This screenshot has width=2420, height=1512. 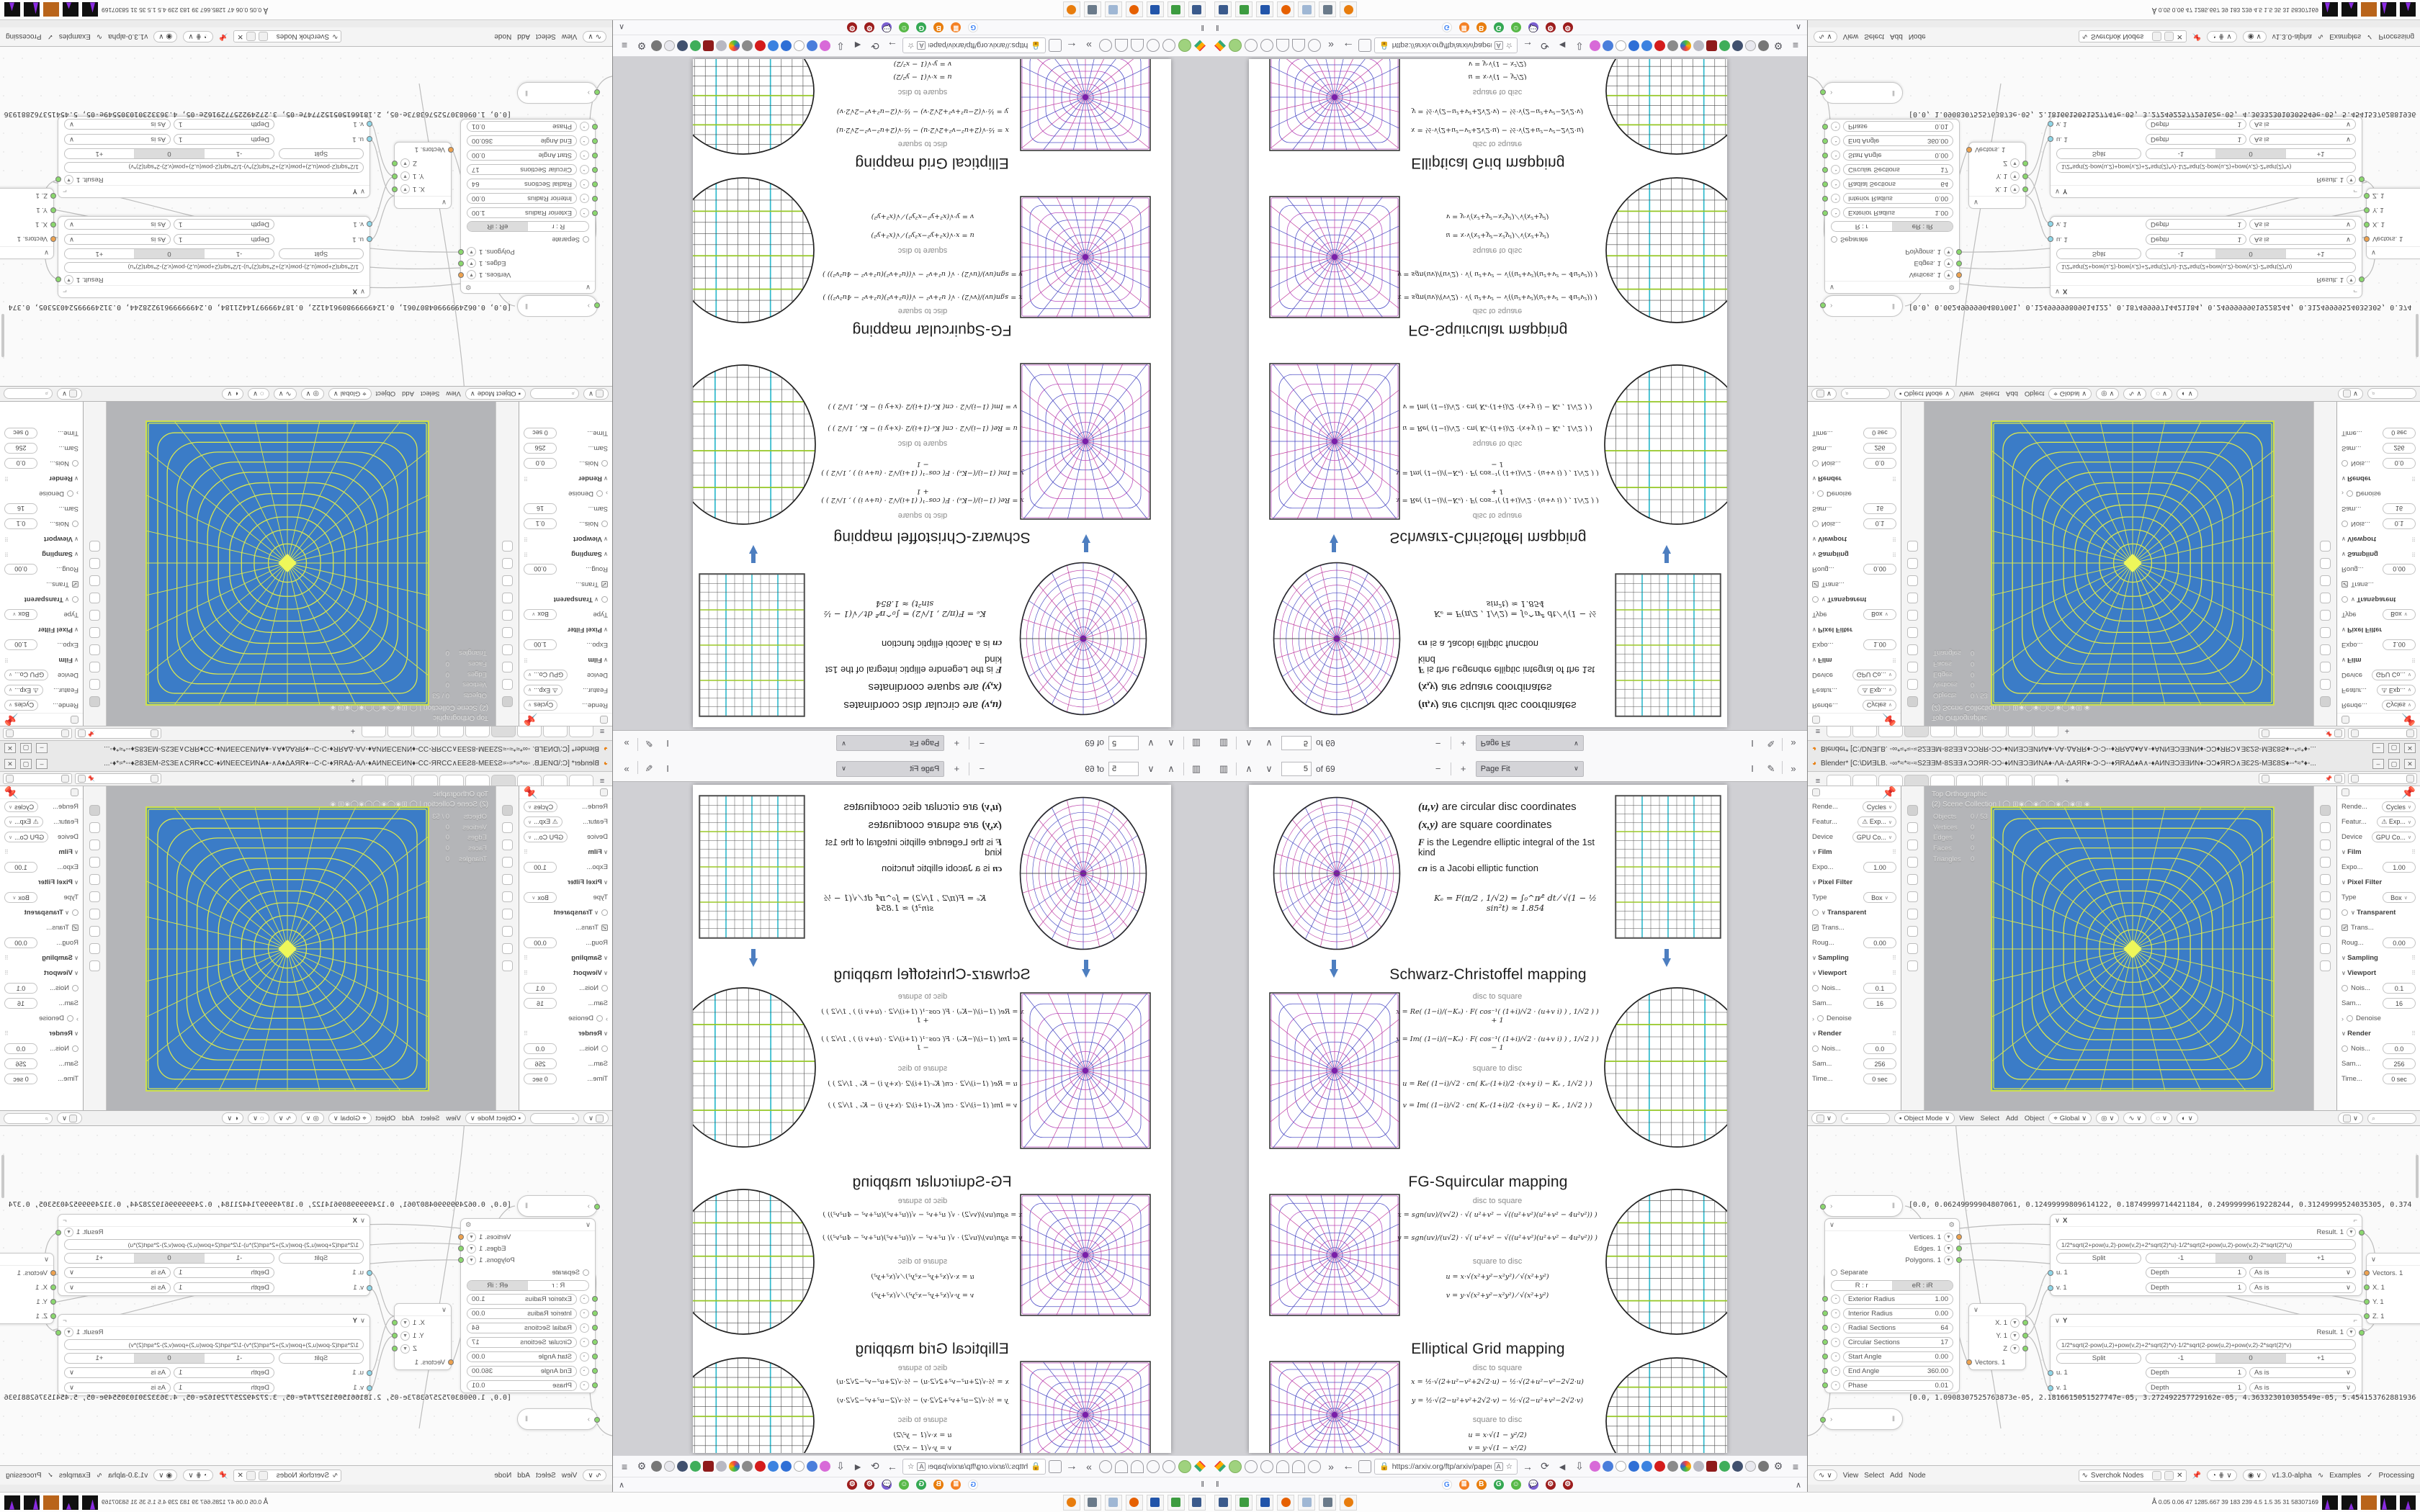 What do you see at coordinates (1862, 306) in the screenshot?
I see `collapsed-node: › ‖` at bounding box center [1862, 306].